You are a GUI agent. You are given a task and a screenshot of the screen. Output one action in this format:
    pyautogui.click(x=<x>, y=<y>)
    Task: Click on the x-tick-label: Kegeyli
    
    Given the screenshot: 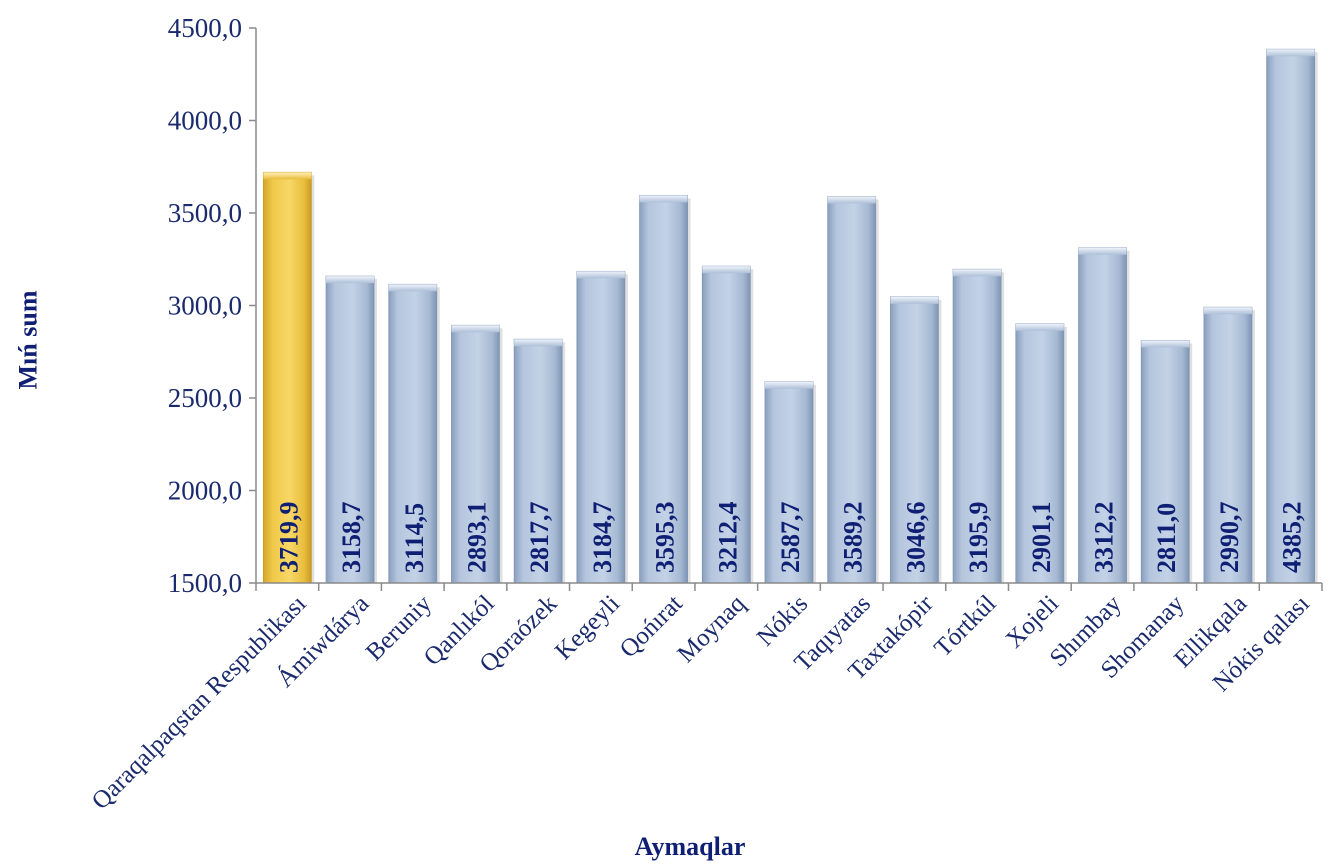 What is the action you would take?
    pyautogui.click(x=587, y=627)
    